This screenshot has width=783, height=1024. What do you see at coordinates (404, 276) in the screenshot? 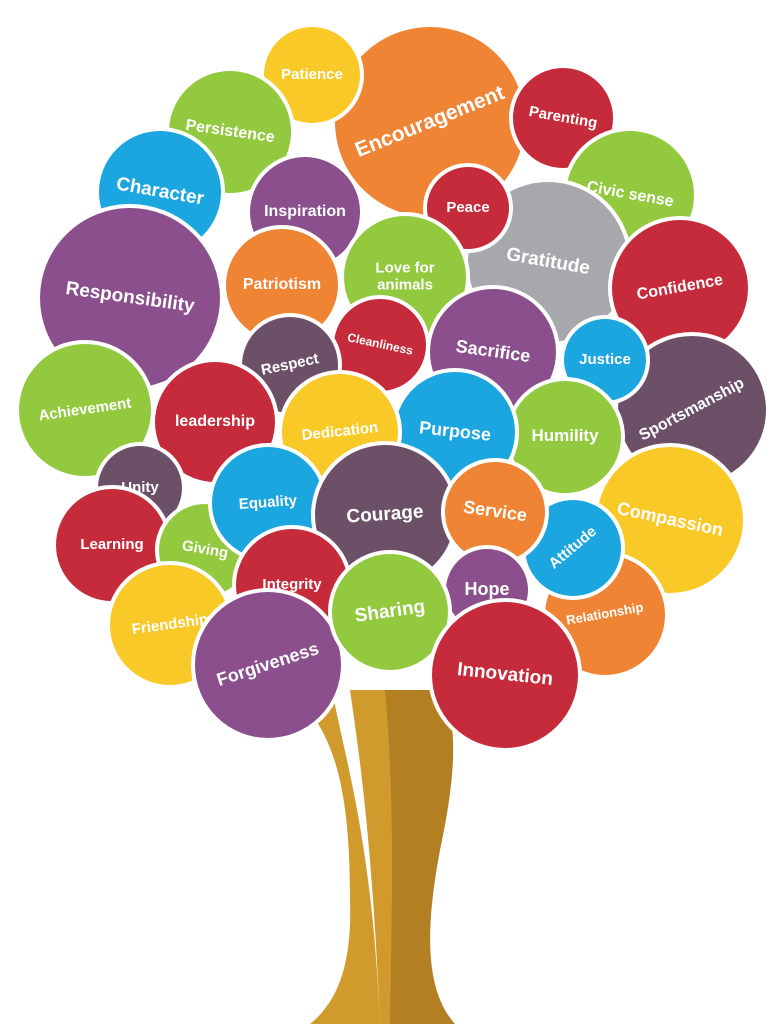
I see `bubble-label-love-for-animals: Love for animals` at bounding box center [404, 276].